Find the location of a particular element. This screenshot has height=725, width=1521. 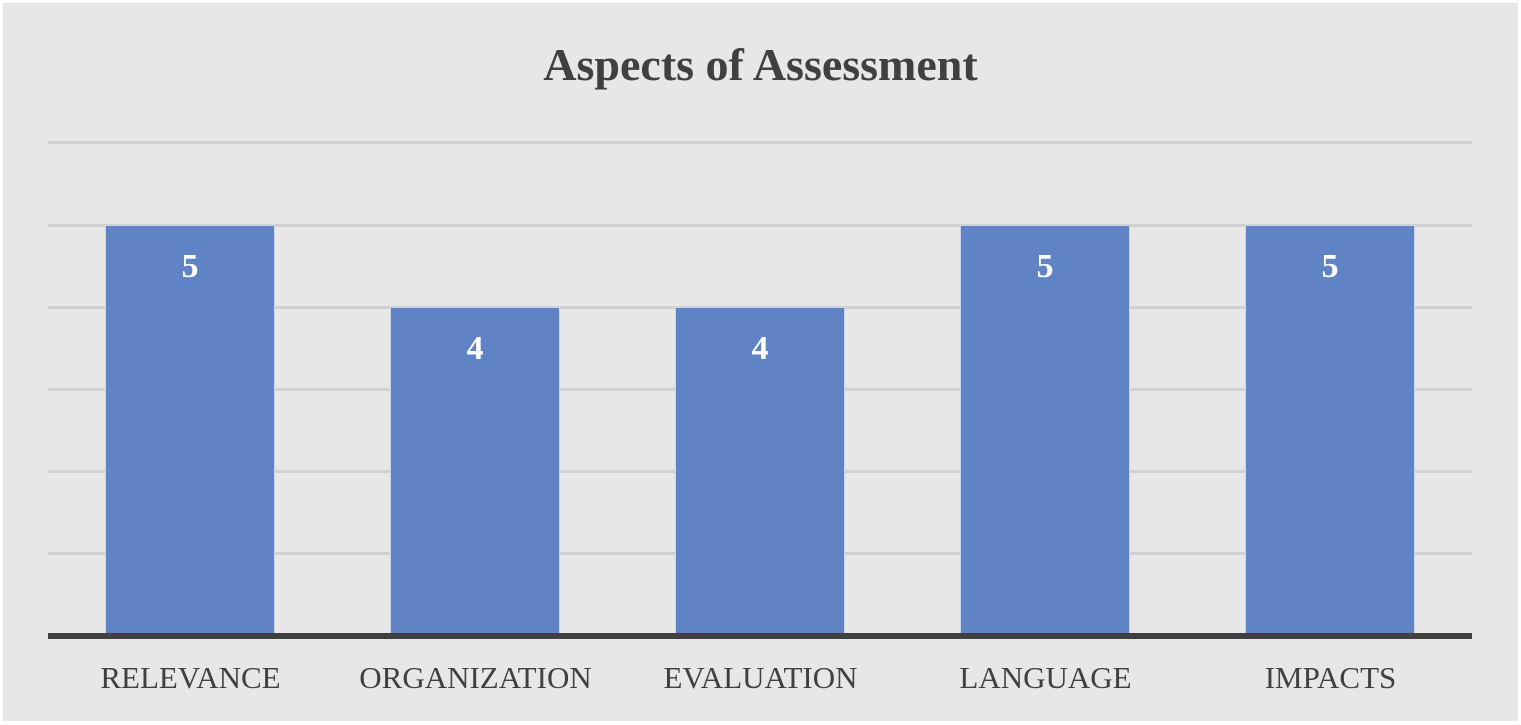

x-tick-label: IMPACTS is located at coordinates (1330, 677).